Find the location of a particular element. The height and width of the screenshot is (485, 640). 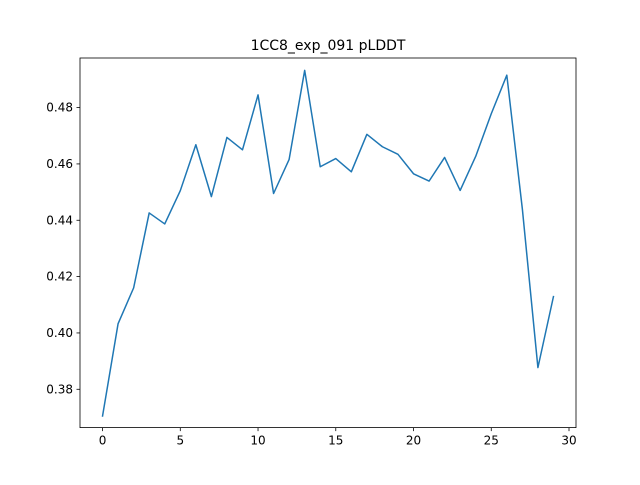

x-tick-label: 10 is located at coordinates (257, 441).